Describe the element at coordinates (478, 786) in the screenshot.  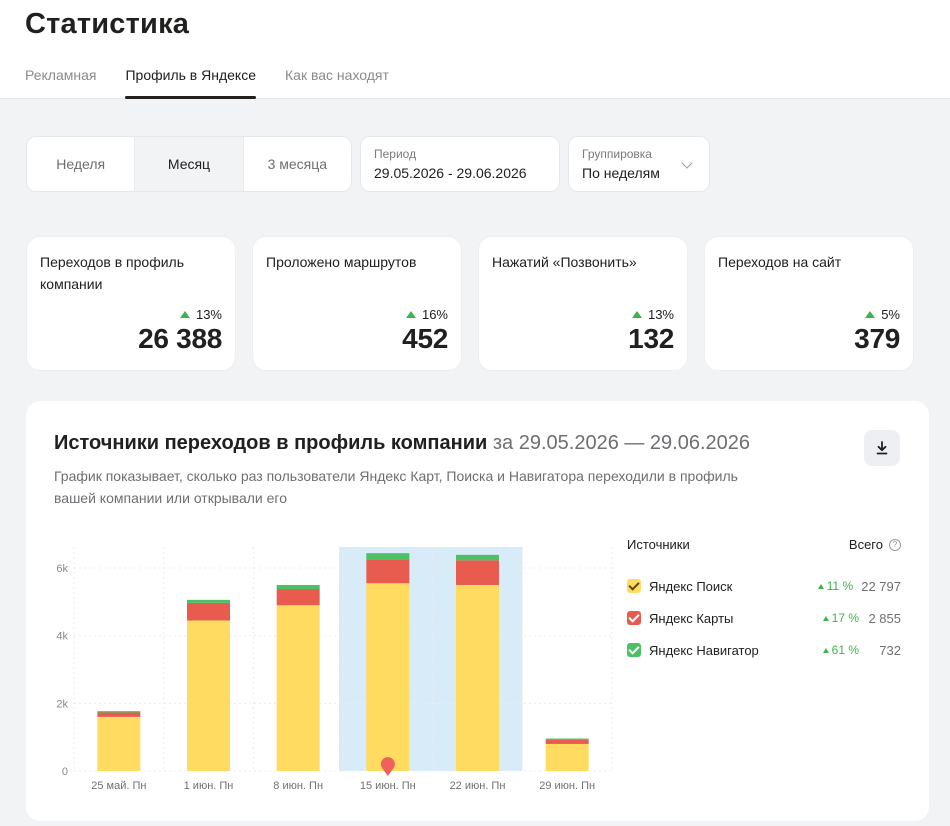
I see `x-tick-label: 22 июн. Пн` at that location.